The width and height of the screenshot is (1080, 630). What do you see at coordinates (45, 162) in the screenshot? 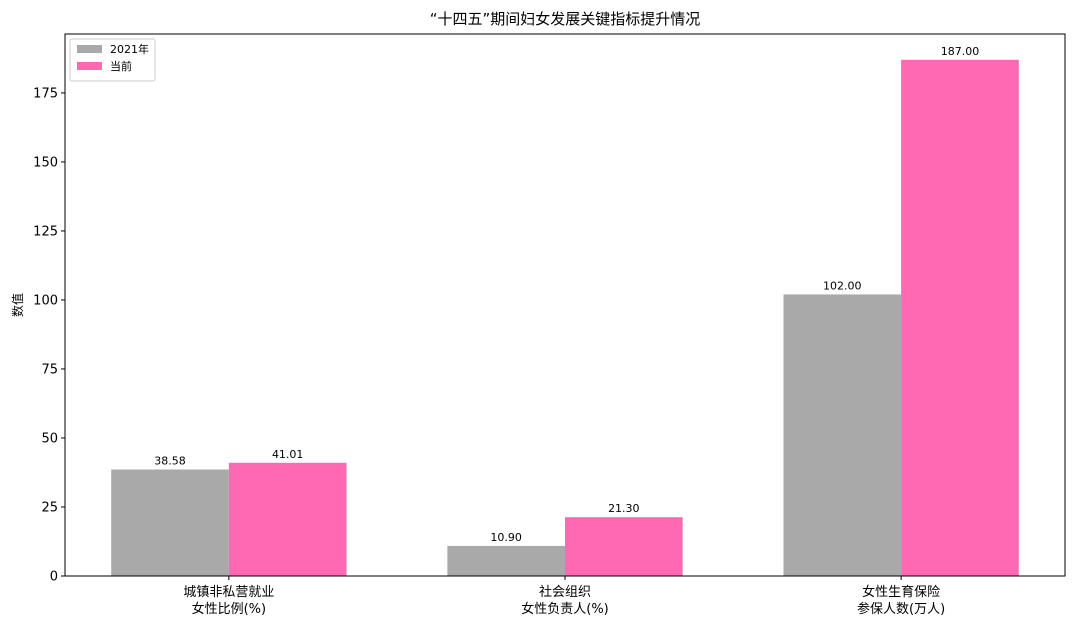
I see `y-tick-label: 150` at bounding box center [45, 162].